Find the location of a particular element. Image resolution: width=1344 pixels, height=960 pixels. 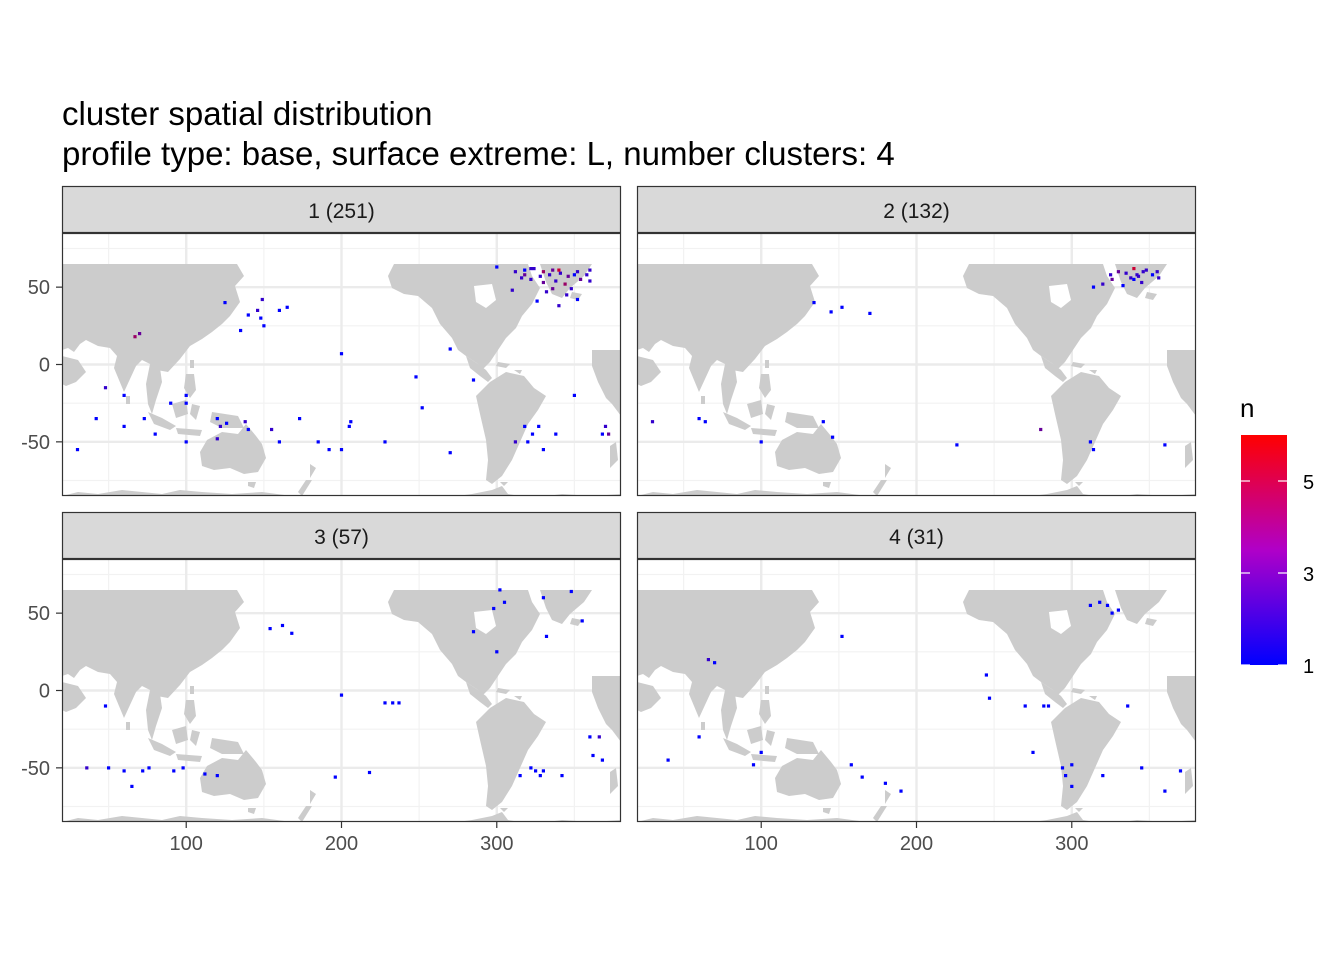

y-tick-label: 50 is located at coordinates (39, 288).